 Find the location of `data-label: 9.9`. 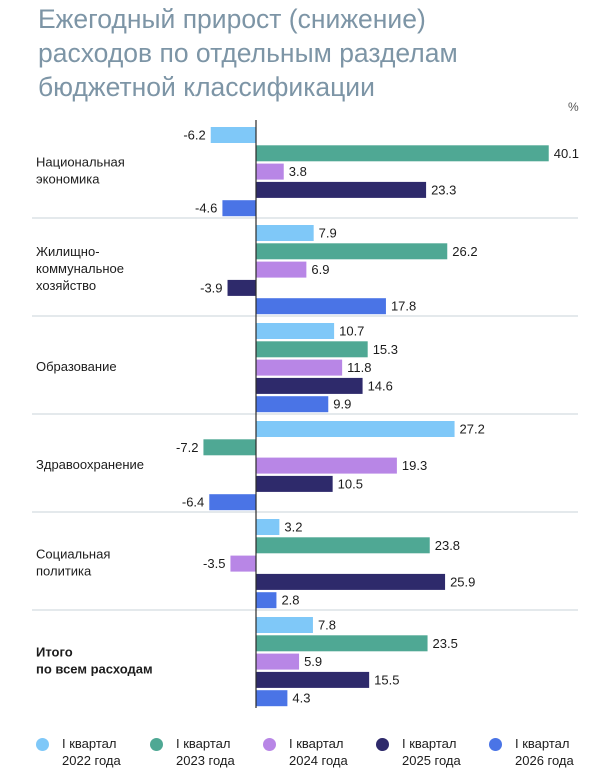

data-label: 9.9 is located at coordinates (342, 404).